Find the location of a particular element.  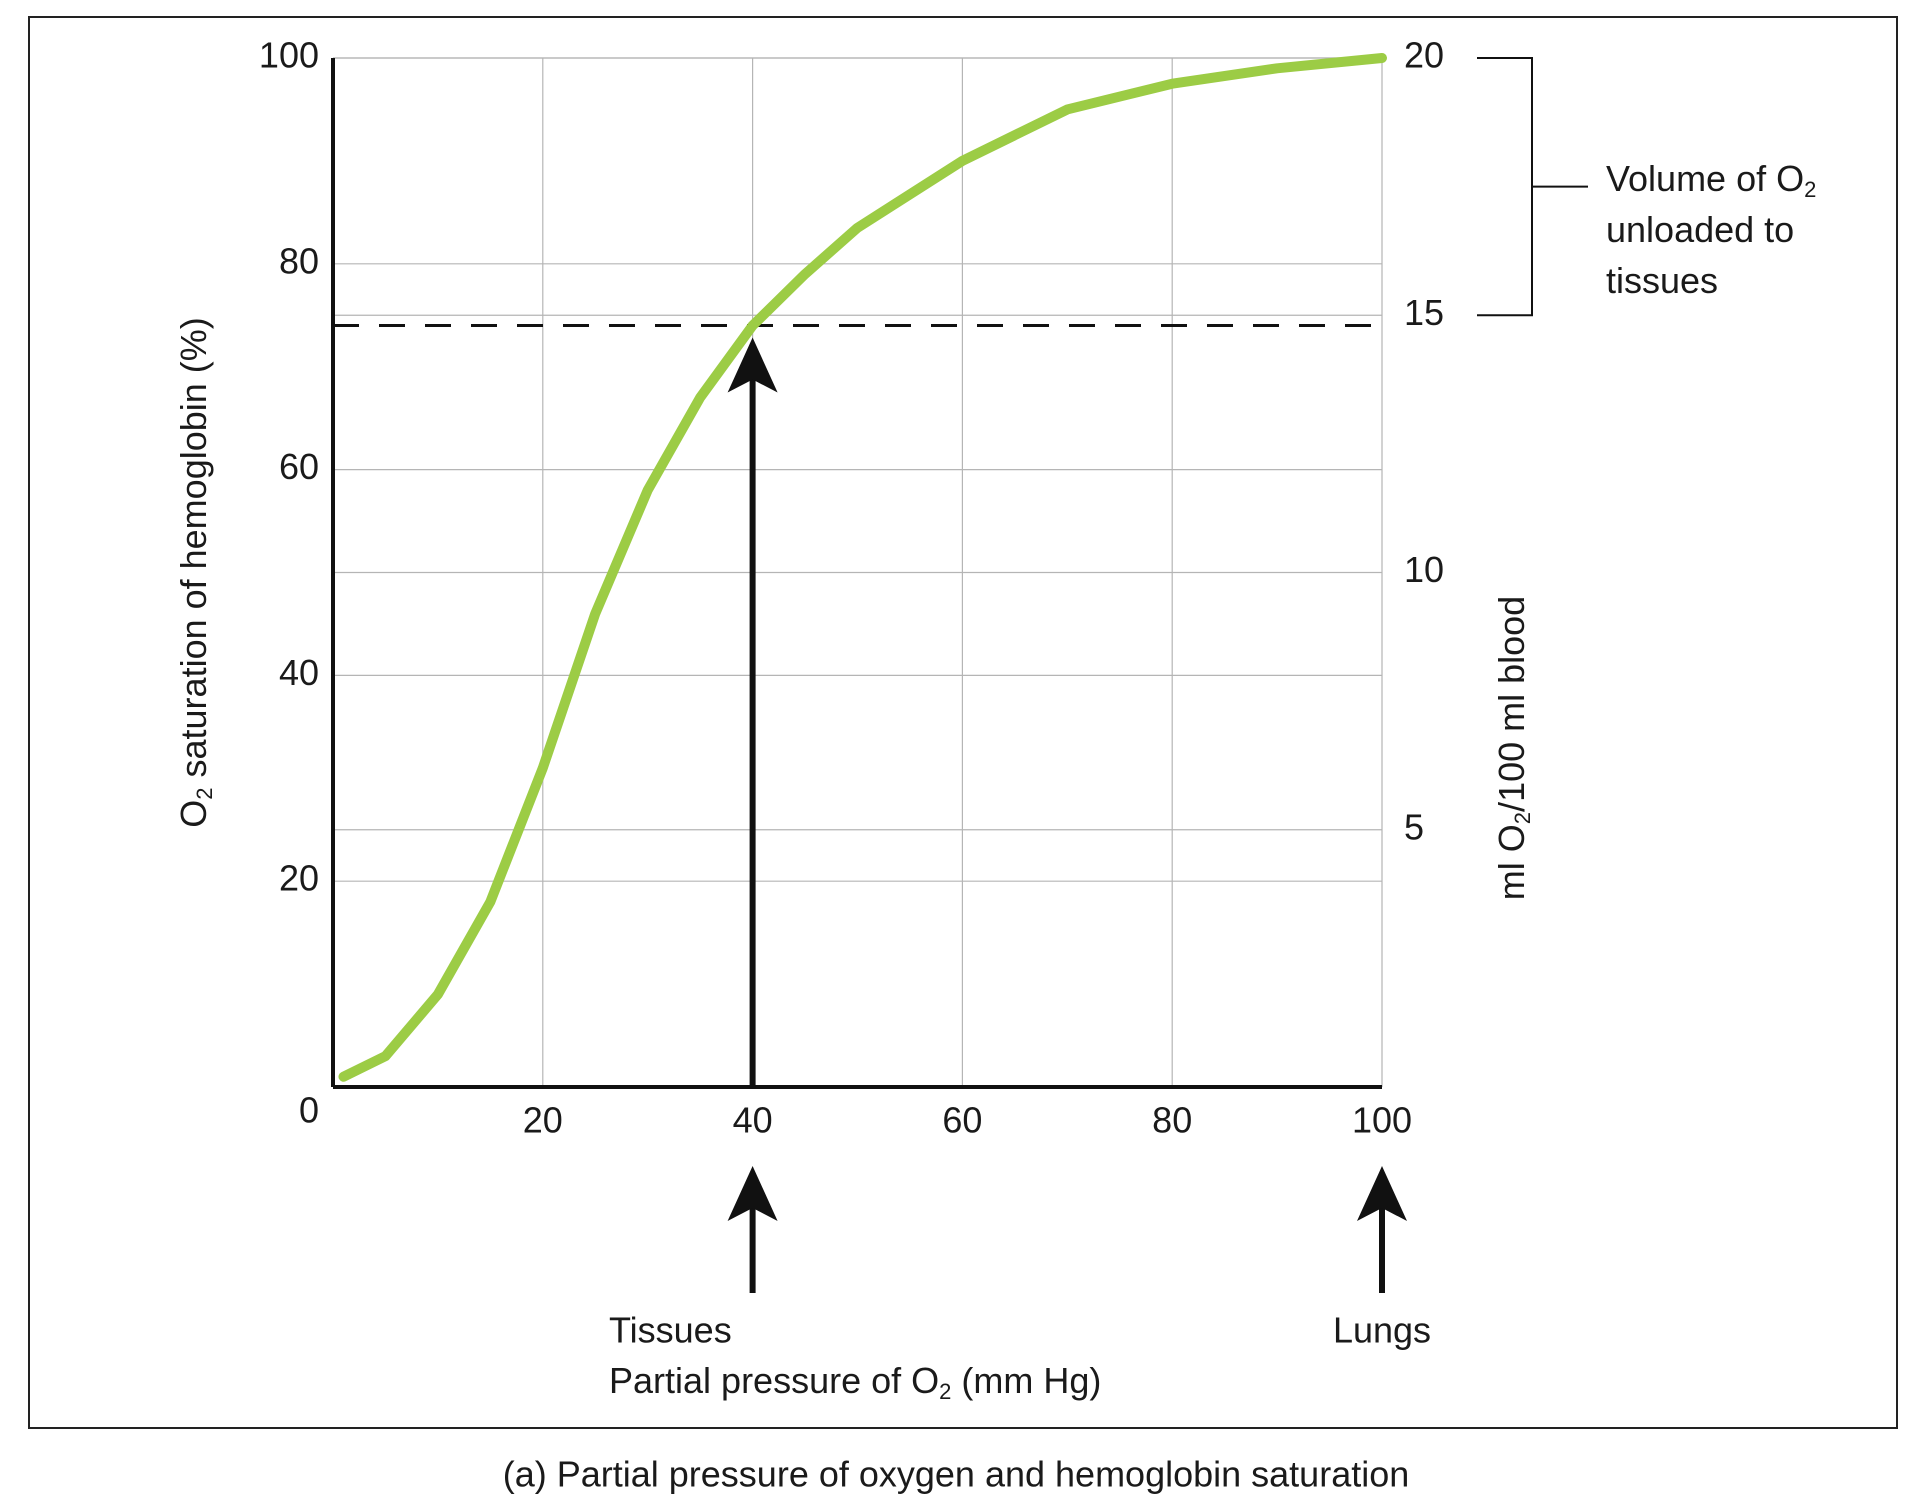

bracket-label: tissues is located at coordinates (1662, 280).